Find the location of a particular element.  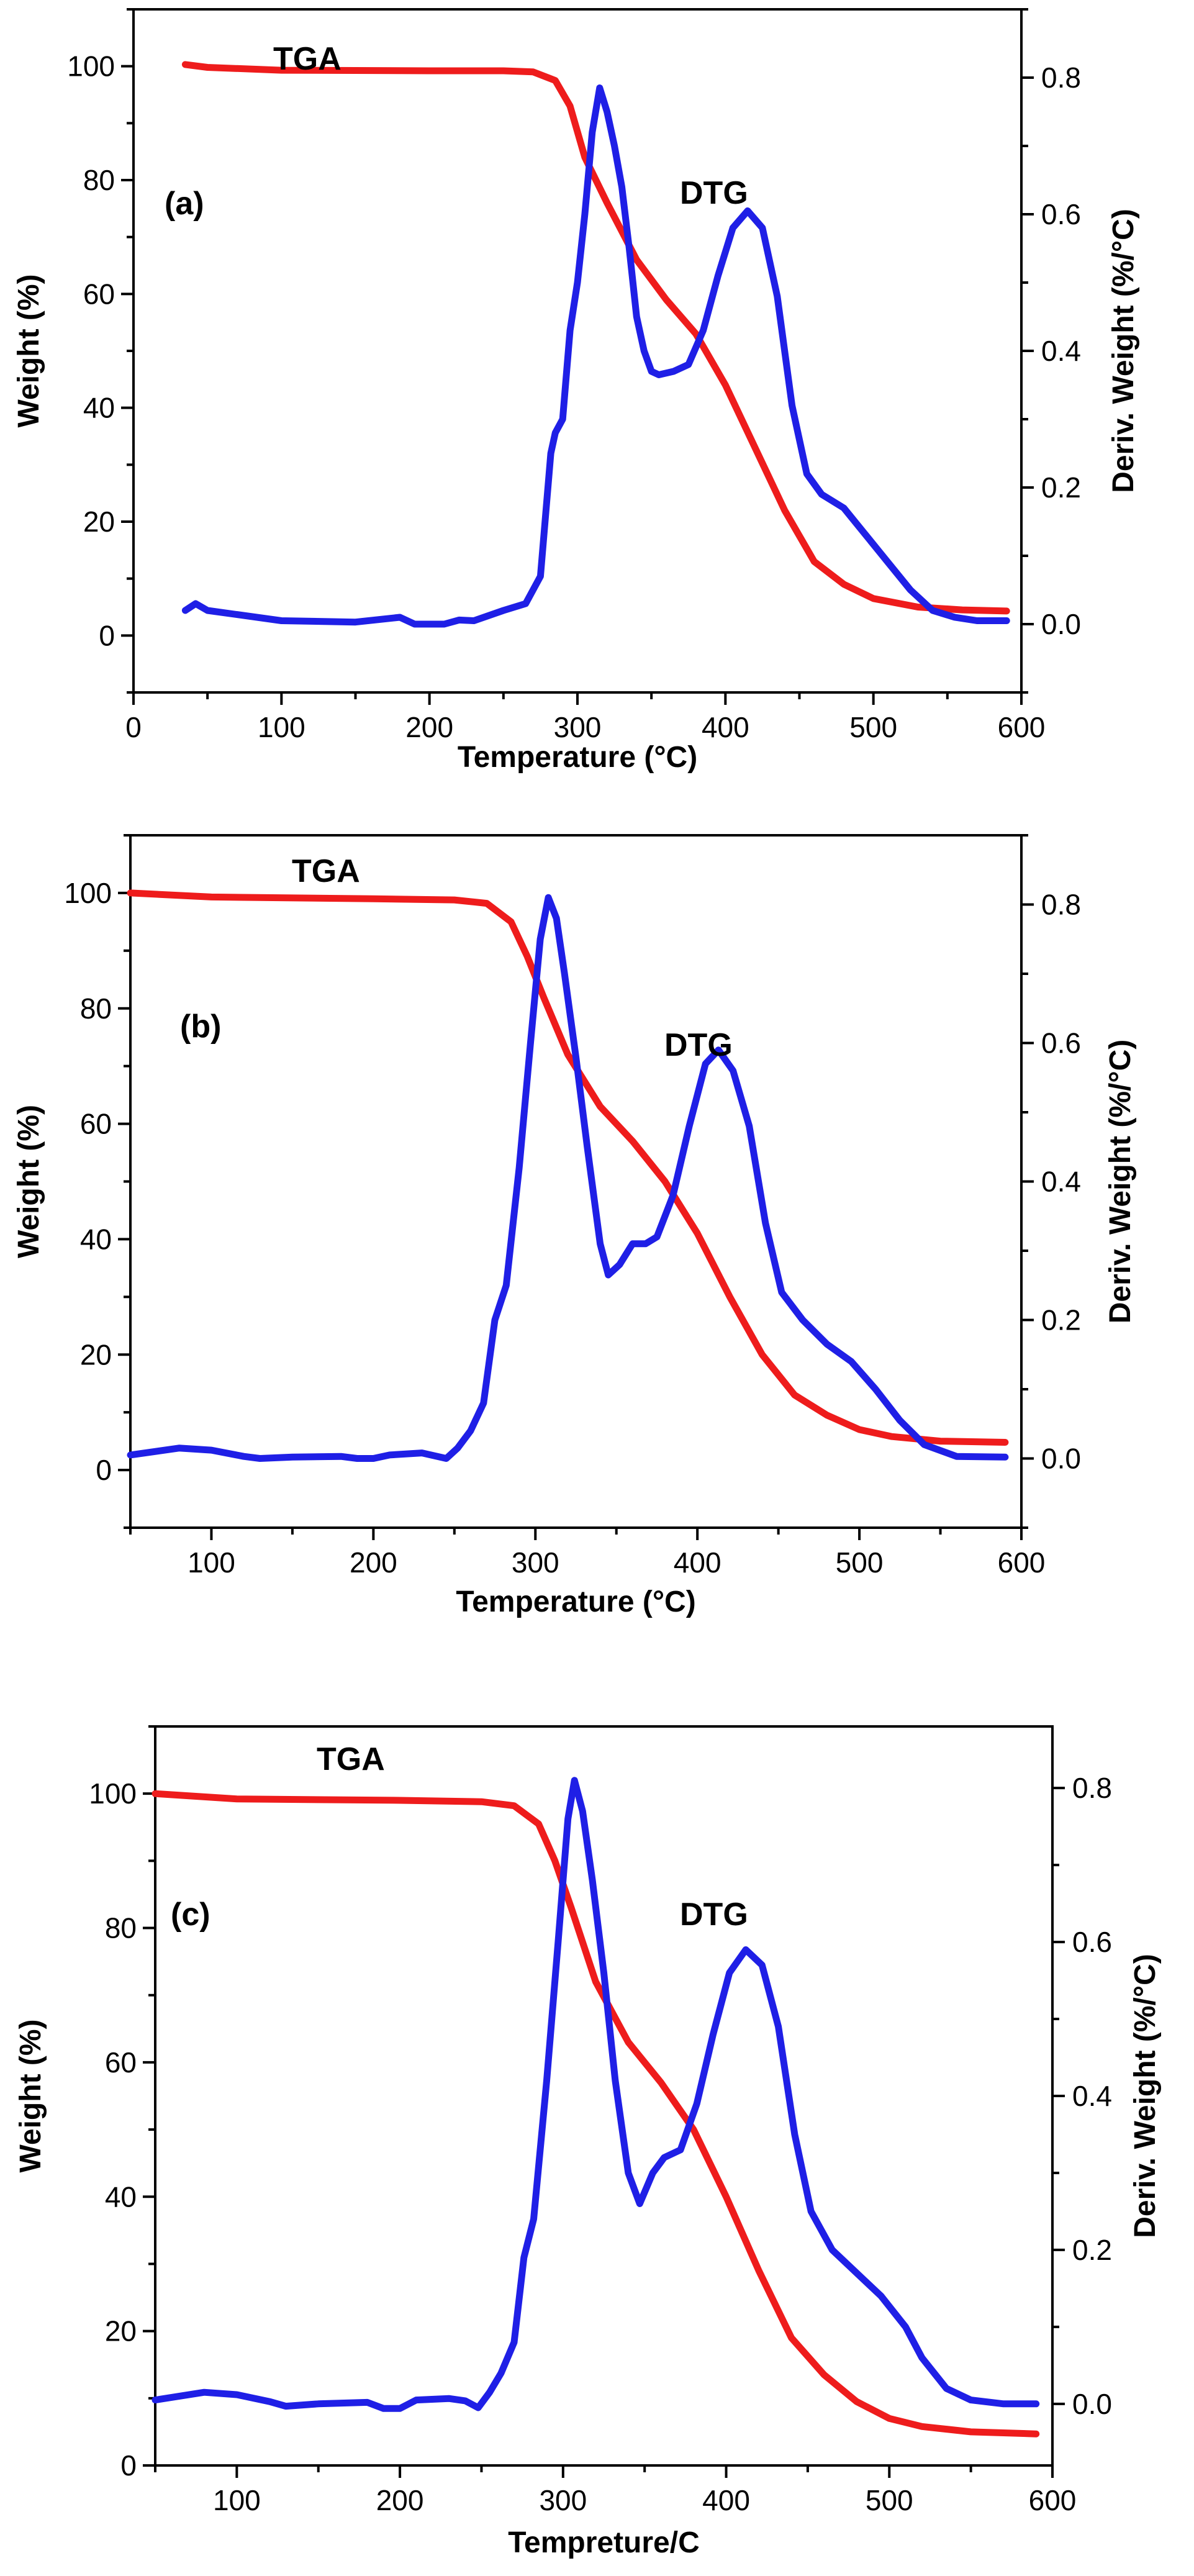

x-axis-title: Tempreture/C is located at coordinates (604, 2542).